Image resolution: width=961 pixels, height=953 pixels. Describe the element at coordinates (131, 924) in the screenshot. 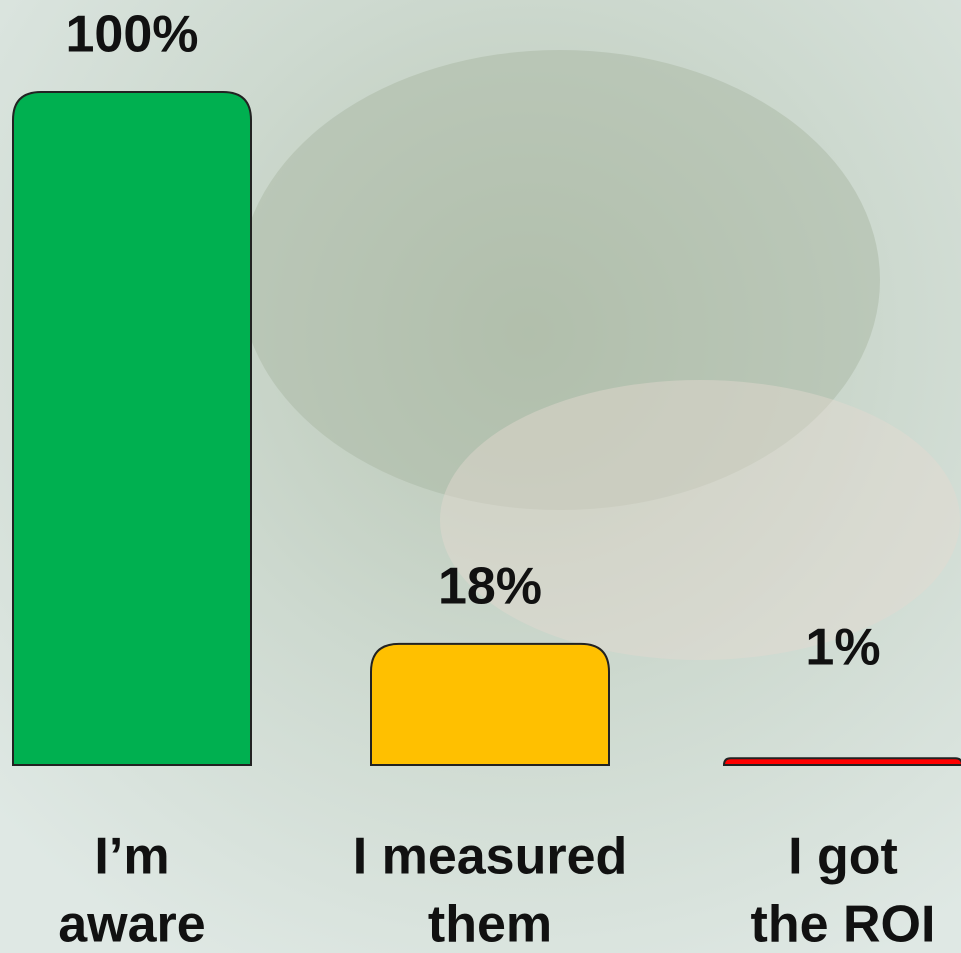

I see `category-label: aware` at that location.